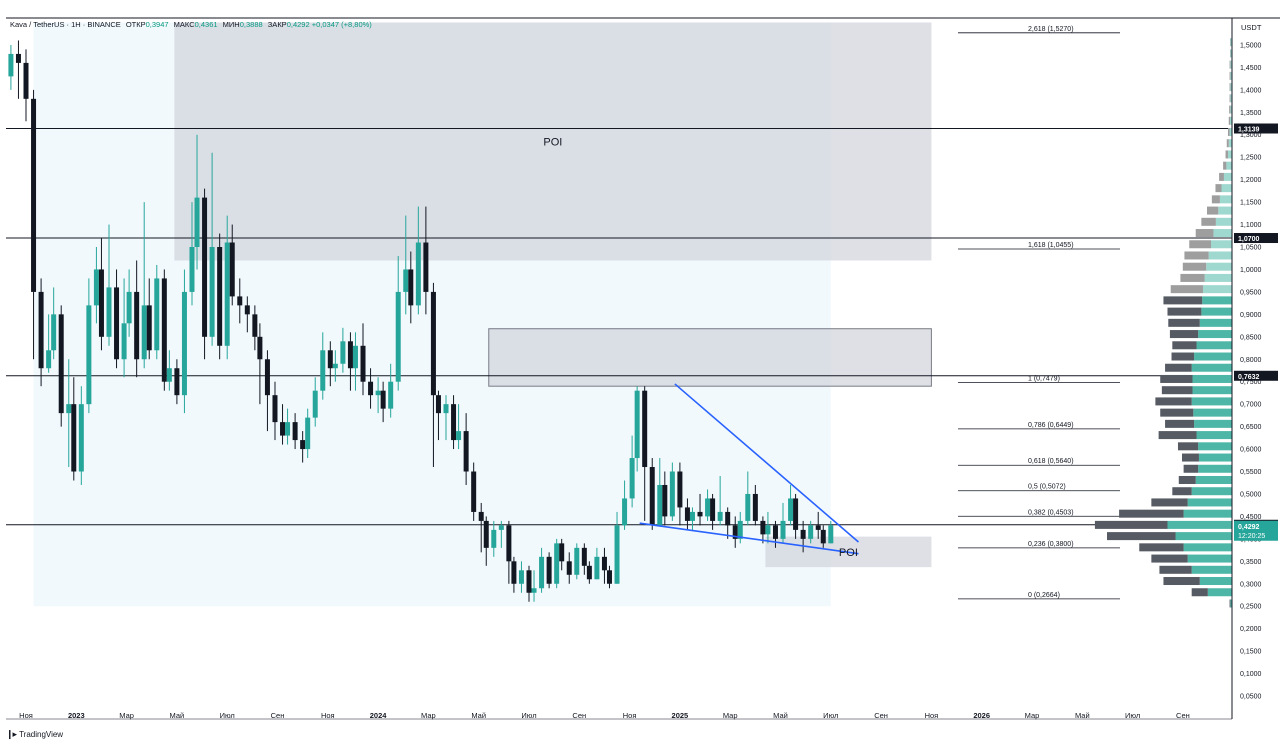 This screenshot has width=1280, height=745. I want to click on price-axis-bg, so click(1256, 368).